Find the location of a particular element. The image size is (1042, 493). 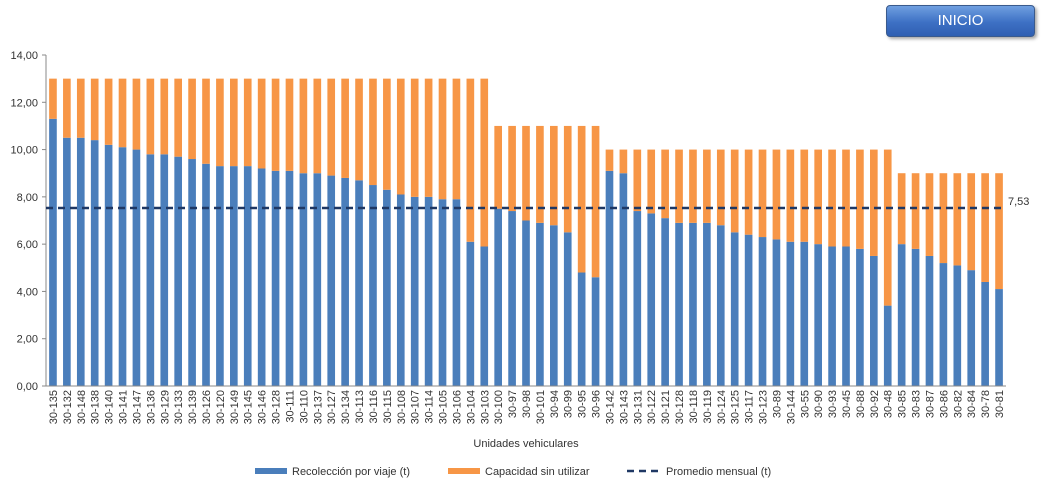

x-tick-label: 30-114 is located at coordinates (430, 406).